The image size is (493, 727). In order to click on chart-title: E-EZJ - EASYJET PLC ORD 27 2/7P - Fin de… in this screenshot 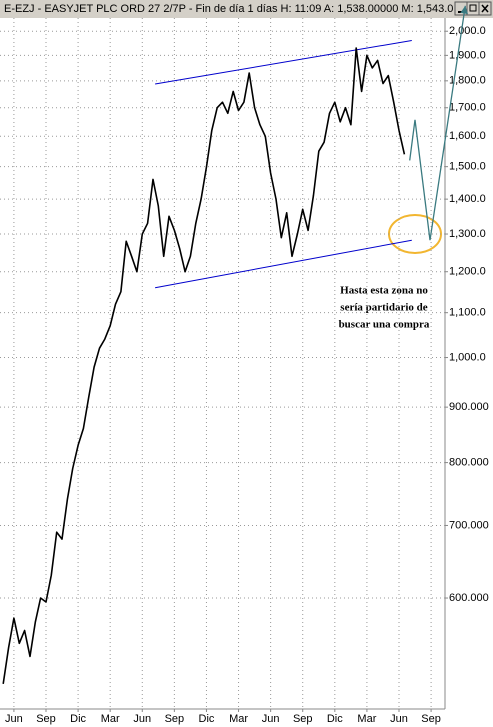, I will do `click(228, 9)`.